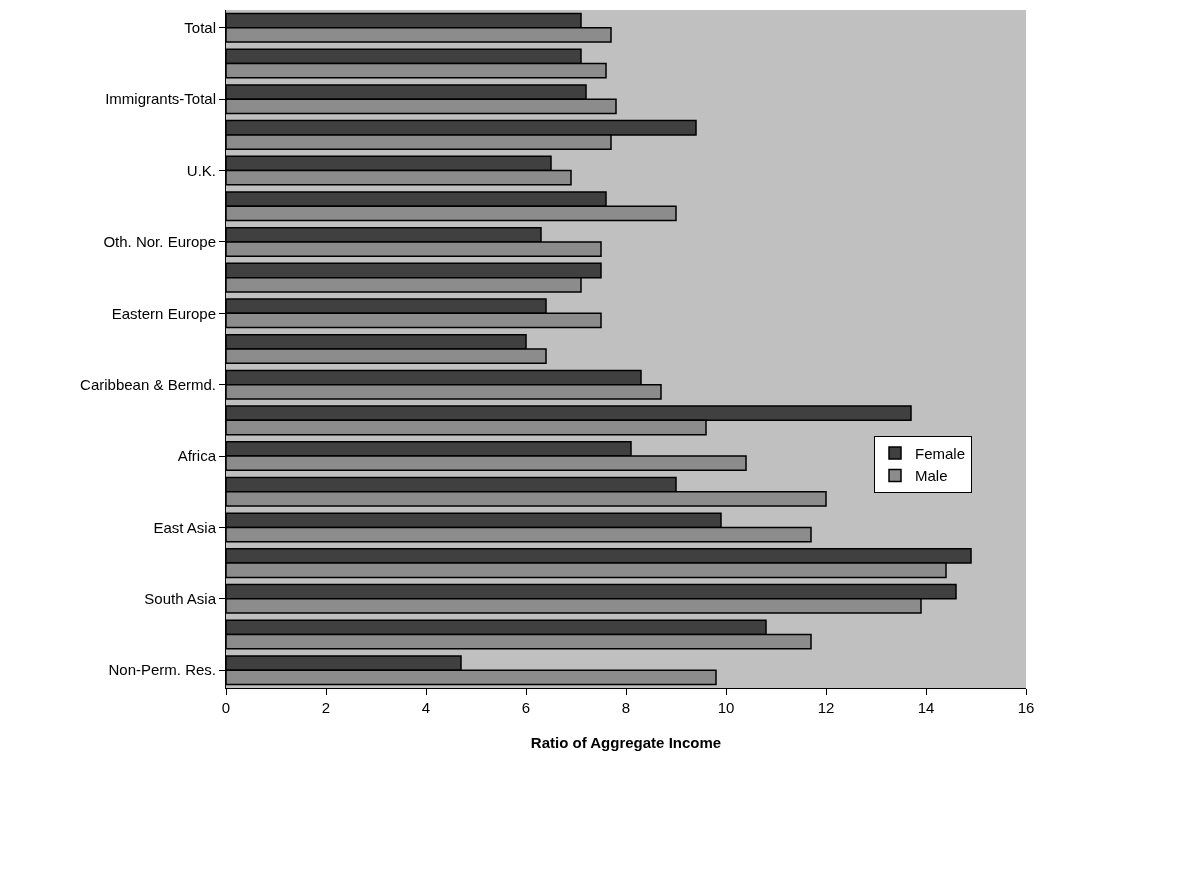 Image resolution: width=1182 pixels, height=869 pixels. What do you see at coordinates (197, 456) in the screenshot?
I see `y-tick-label: Africa` at bounding box center [197, 456].